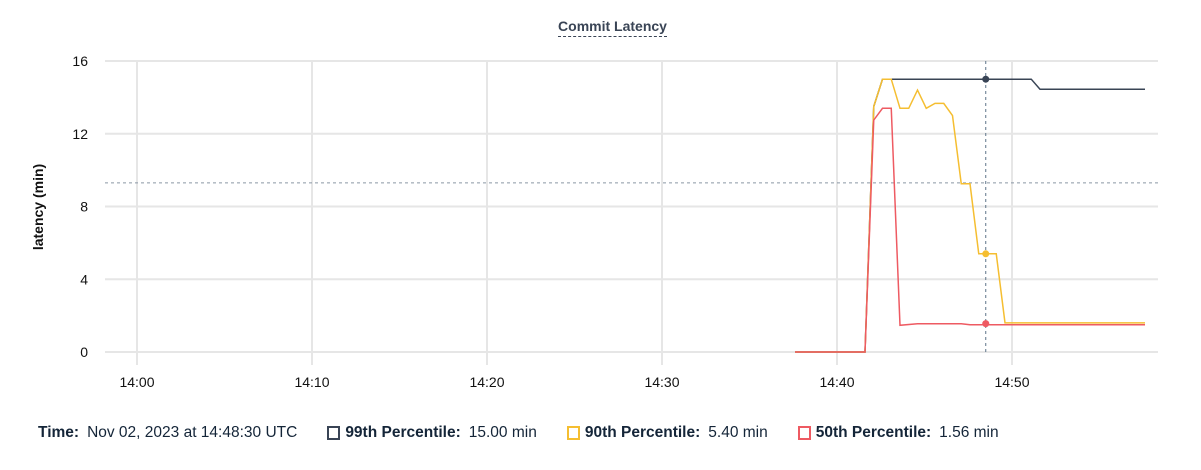 Image resolution: width=1201 pixels, height=470 pixels. I want to click on x-tick-label: 14:30, so click(661, 382).